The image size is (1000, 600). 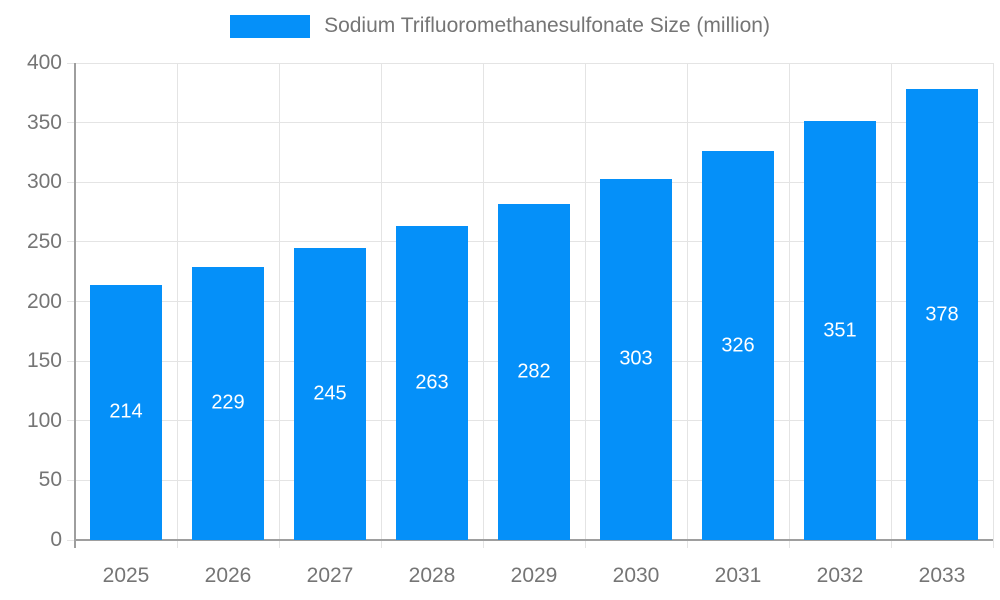 What do you see at coordinates (840, 575) in the screenshot?
I see `x-axis-label: 2032` at bounding box center [840, 575].